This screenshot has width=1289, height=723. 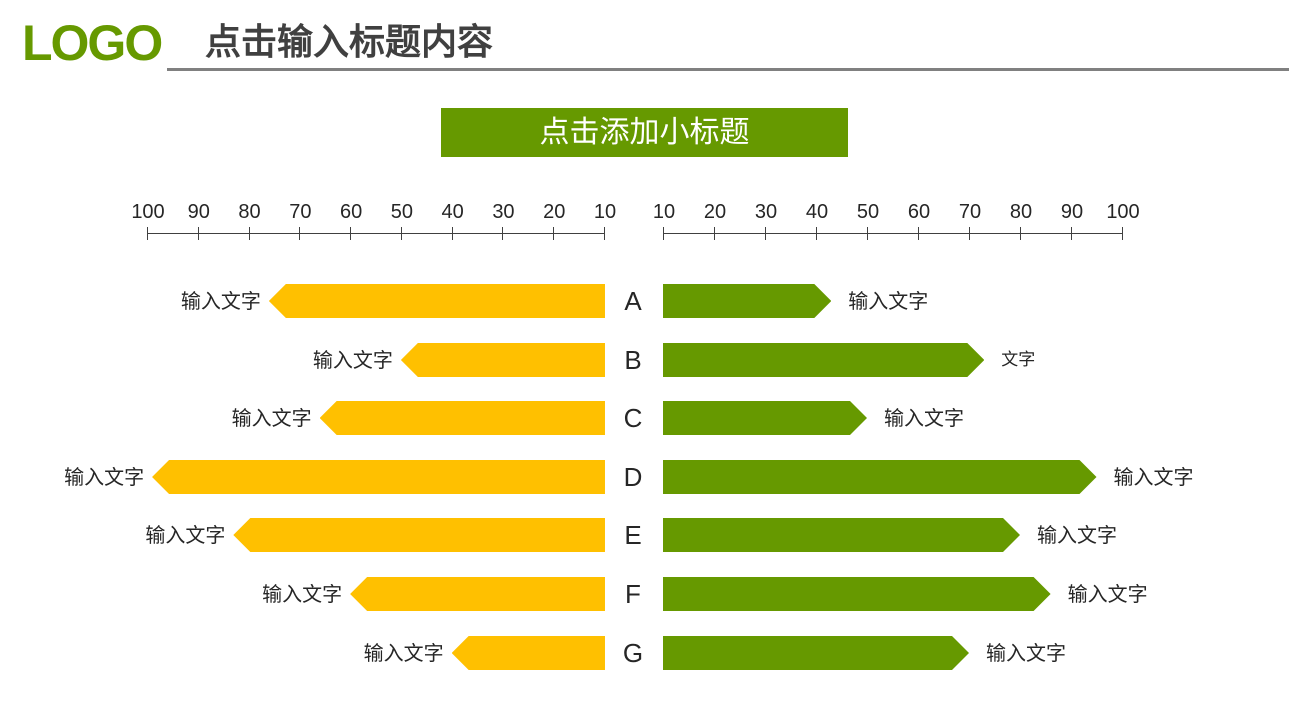 I want to click on category-label: G, so click(x=633, y=653).